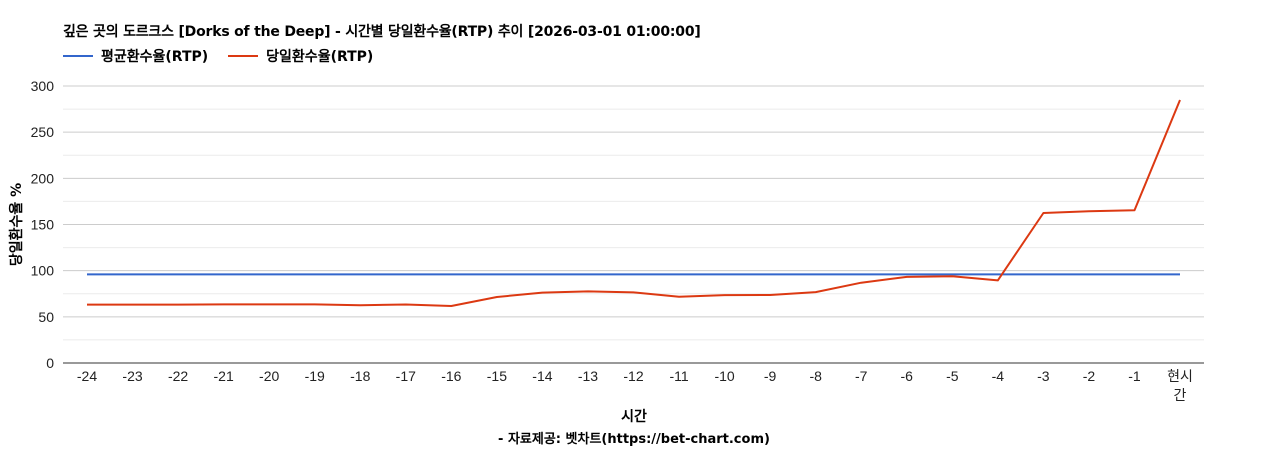  I want to click on x-tick-label: -12, so click(633, 376).